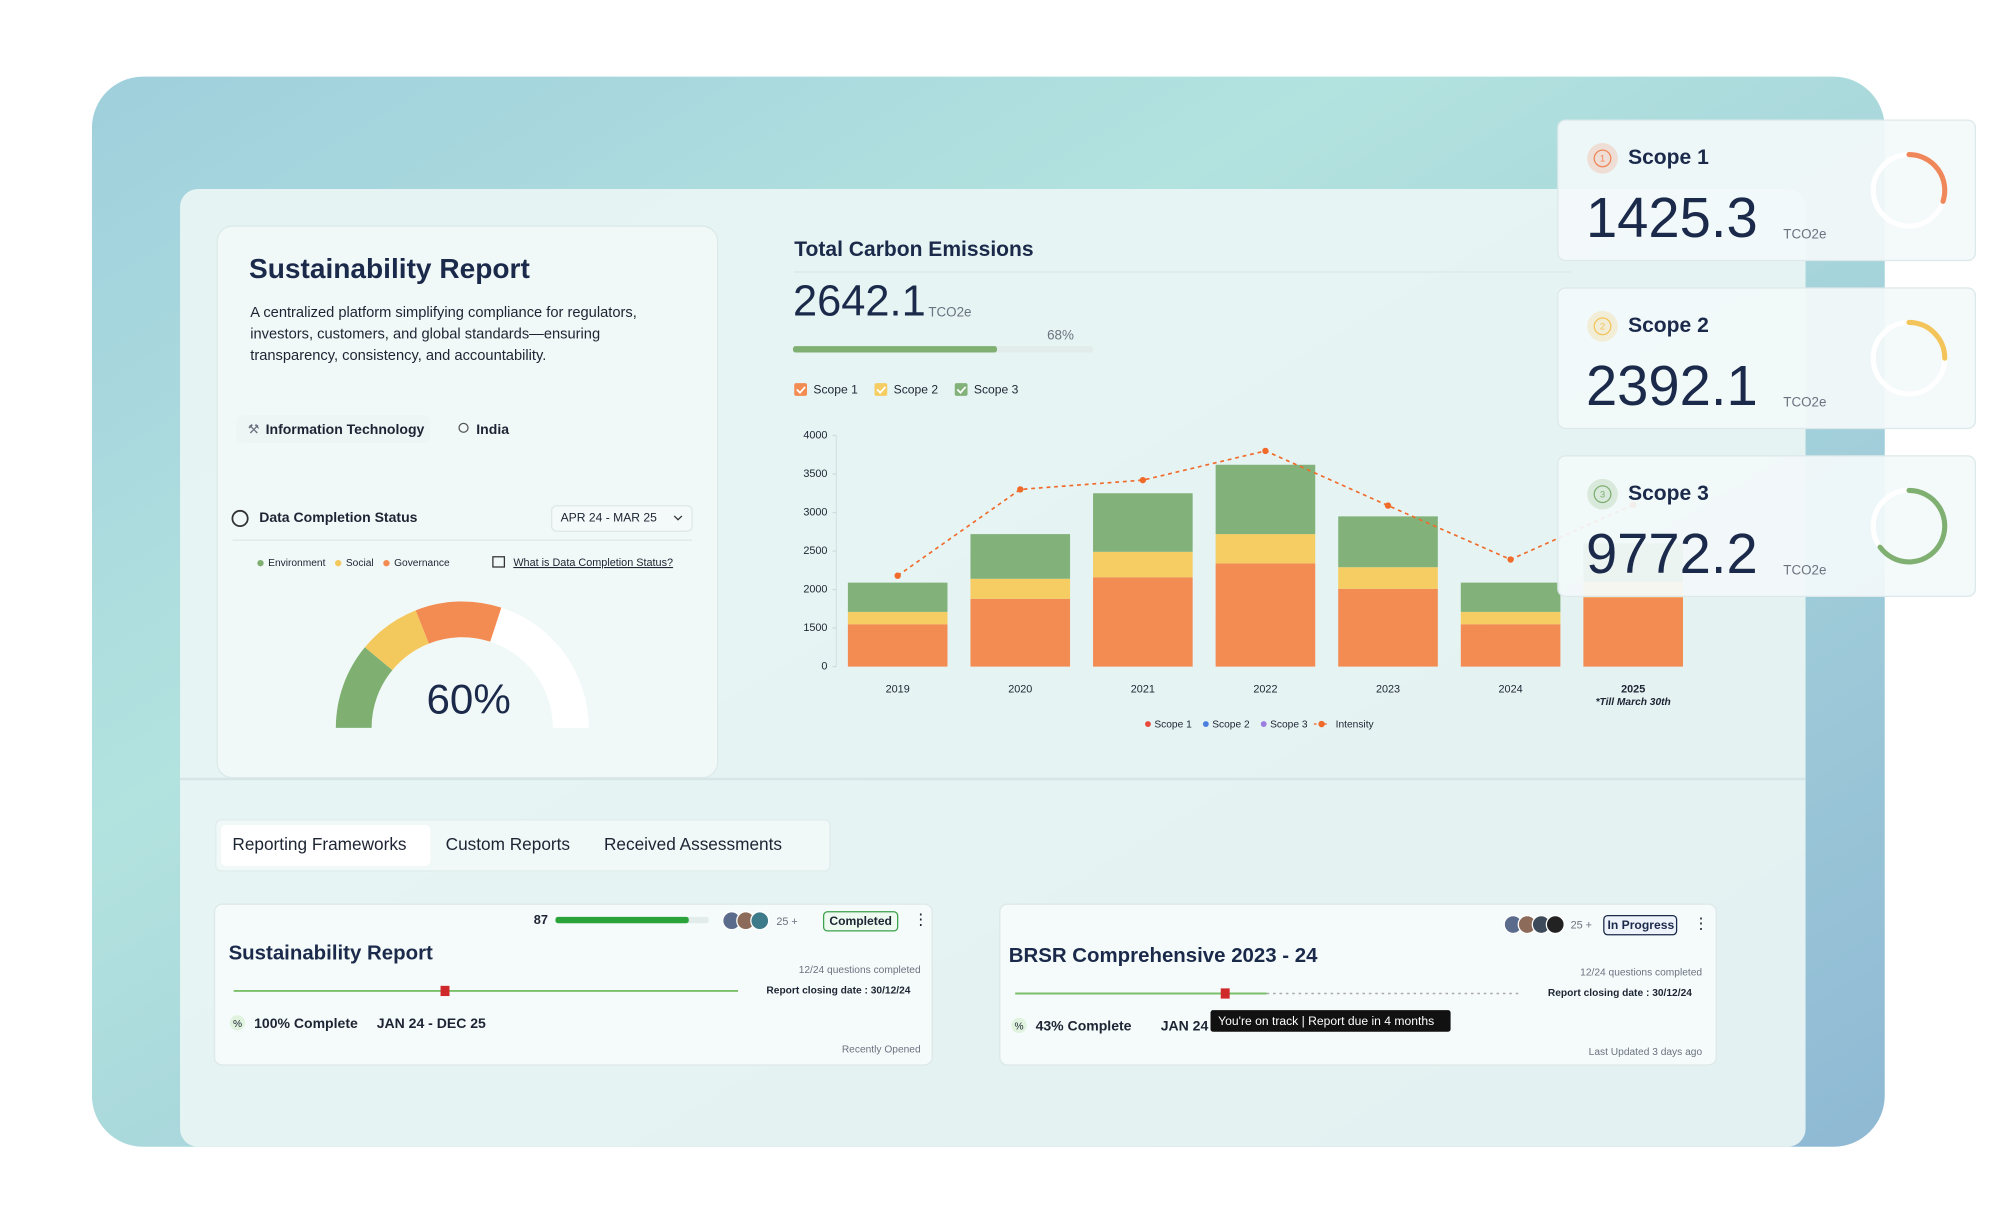  I want to click on dropdown-arrow, so click(678, 518).